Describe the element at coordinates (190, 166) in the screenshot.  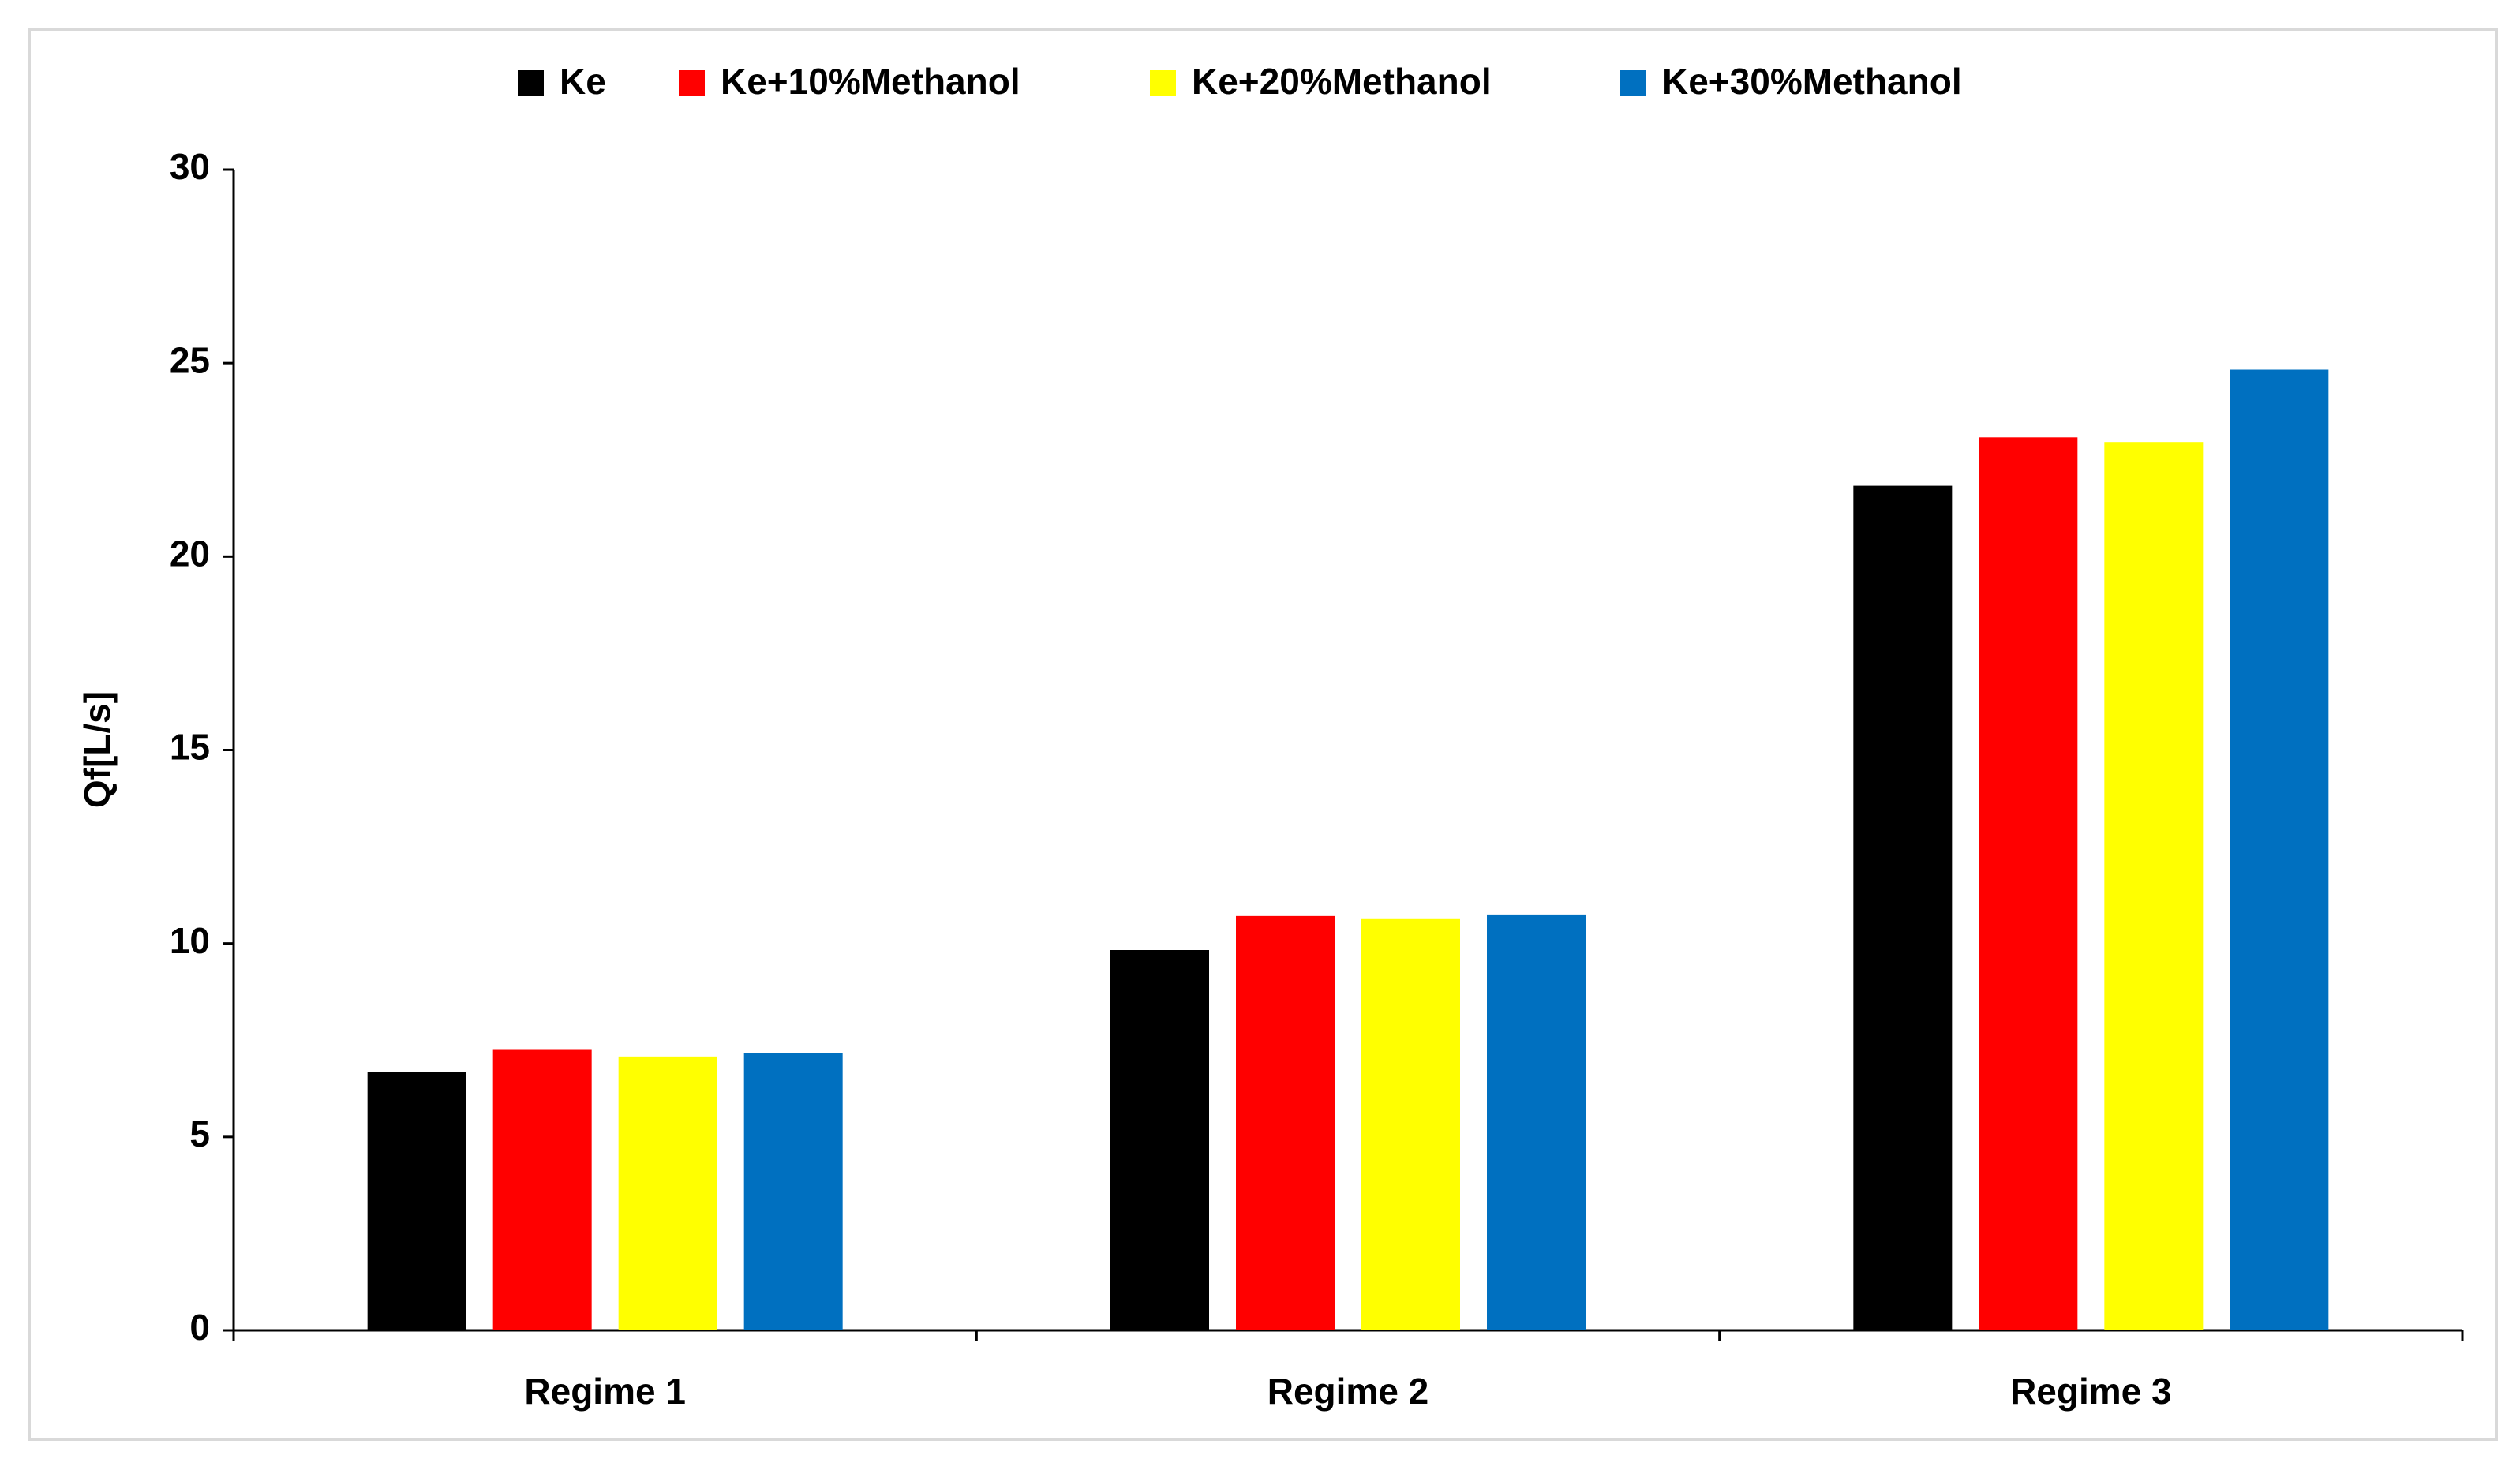
I see `y-tick-label: 30` at that location.